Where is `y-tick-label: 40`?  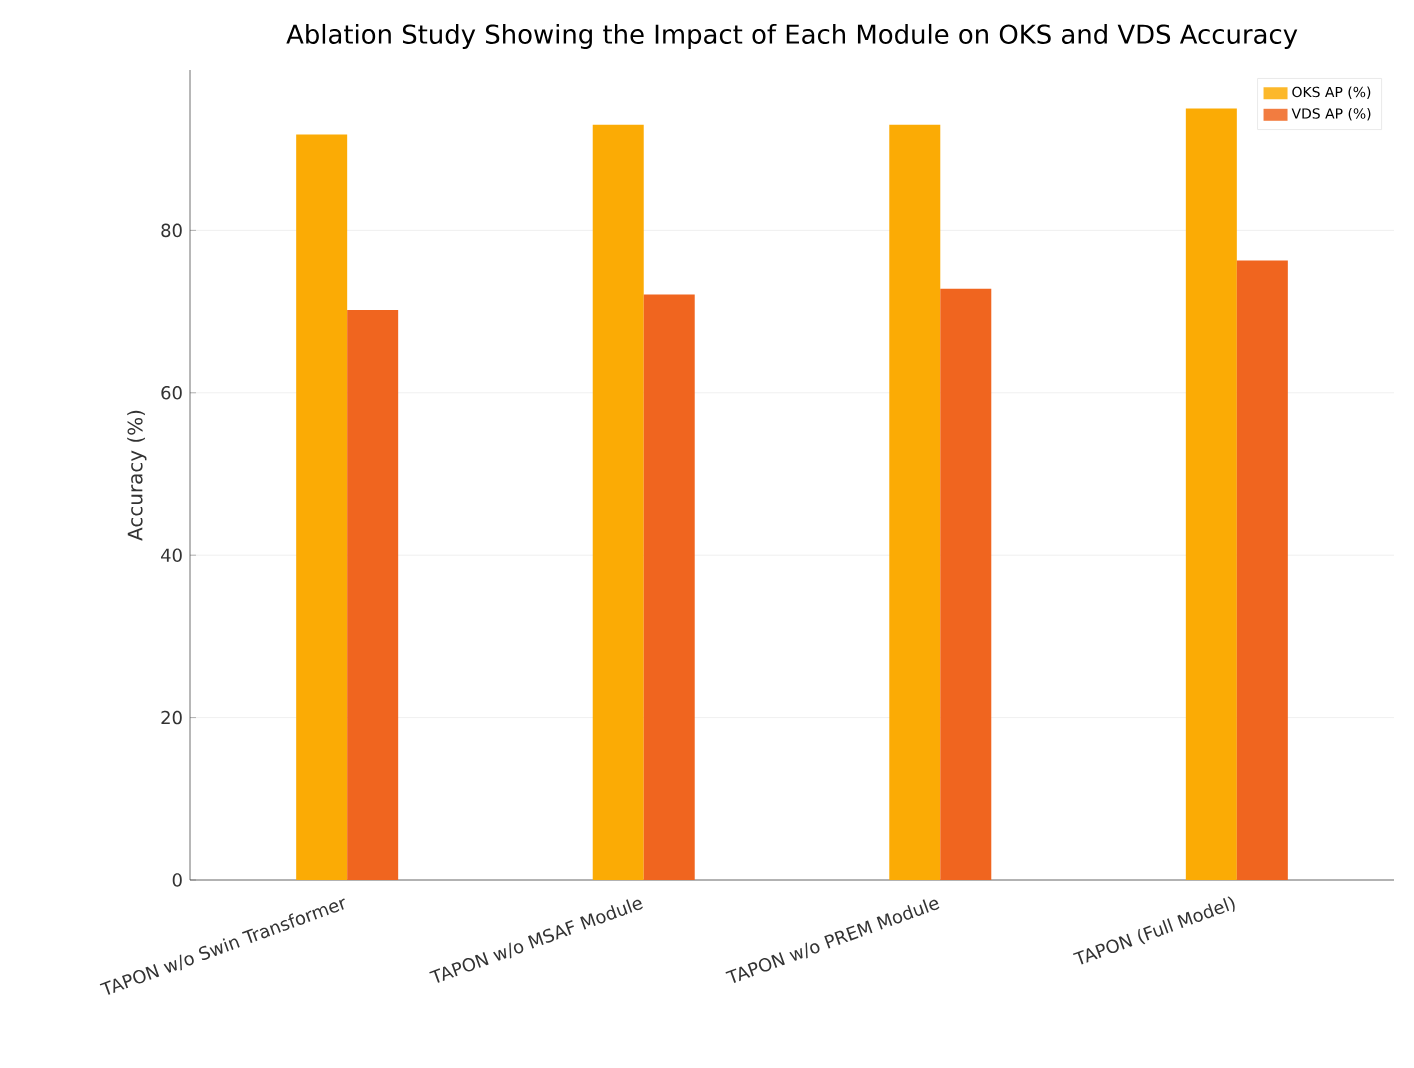 y-tick-label: 40 is located at coordinates (171, 555).